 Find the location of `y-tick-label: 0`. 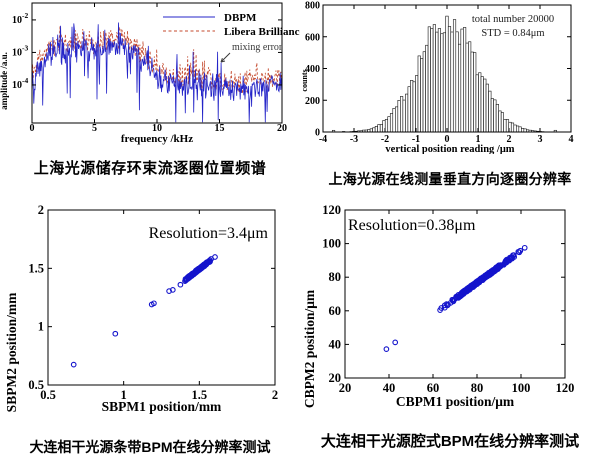

y-tick-label: 0 is located at coordinates (317, 133).